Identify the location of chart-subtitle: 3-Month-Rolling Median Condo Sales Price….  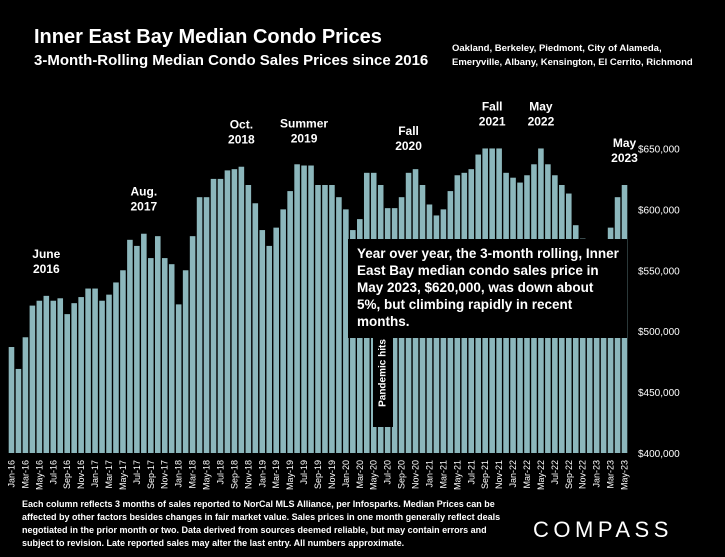
(231, 60).